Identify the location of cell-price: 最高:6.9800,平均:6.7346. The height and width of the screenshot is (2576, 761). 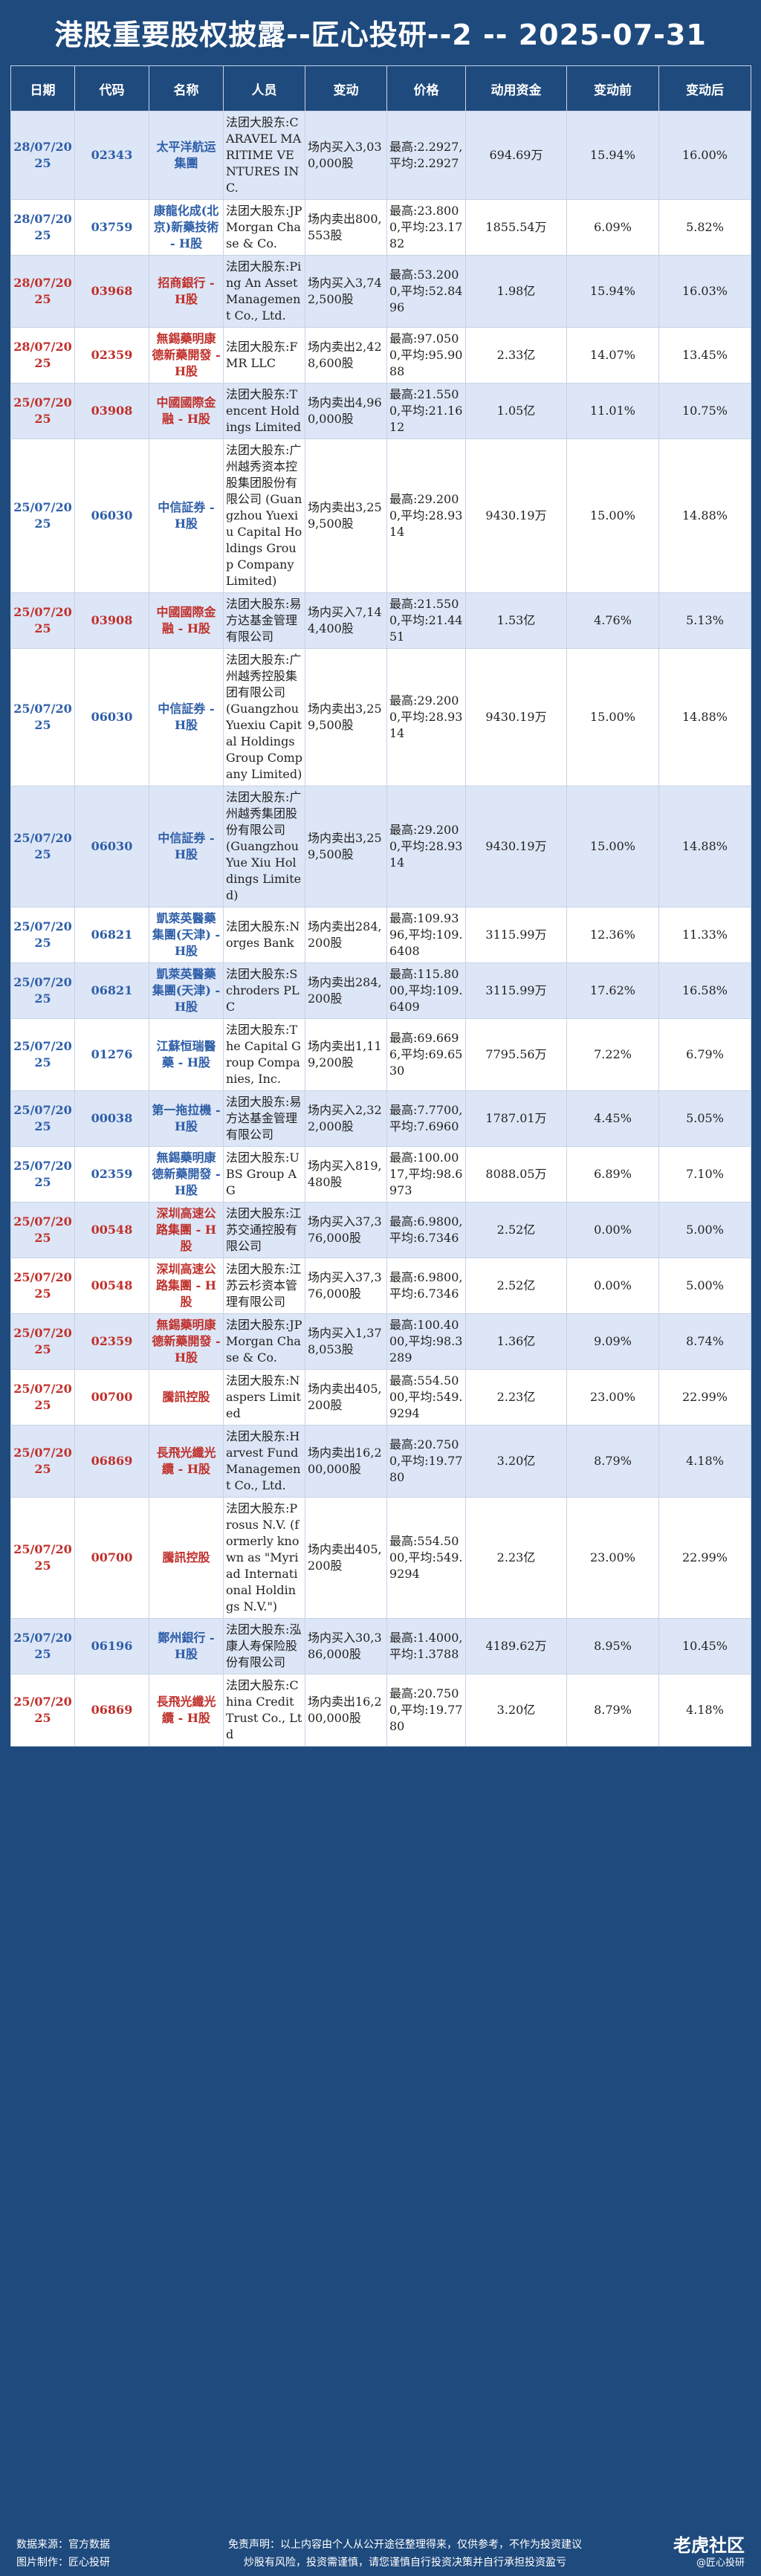
(426, 1230).